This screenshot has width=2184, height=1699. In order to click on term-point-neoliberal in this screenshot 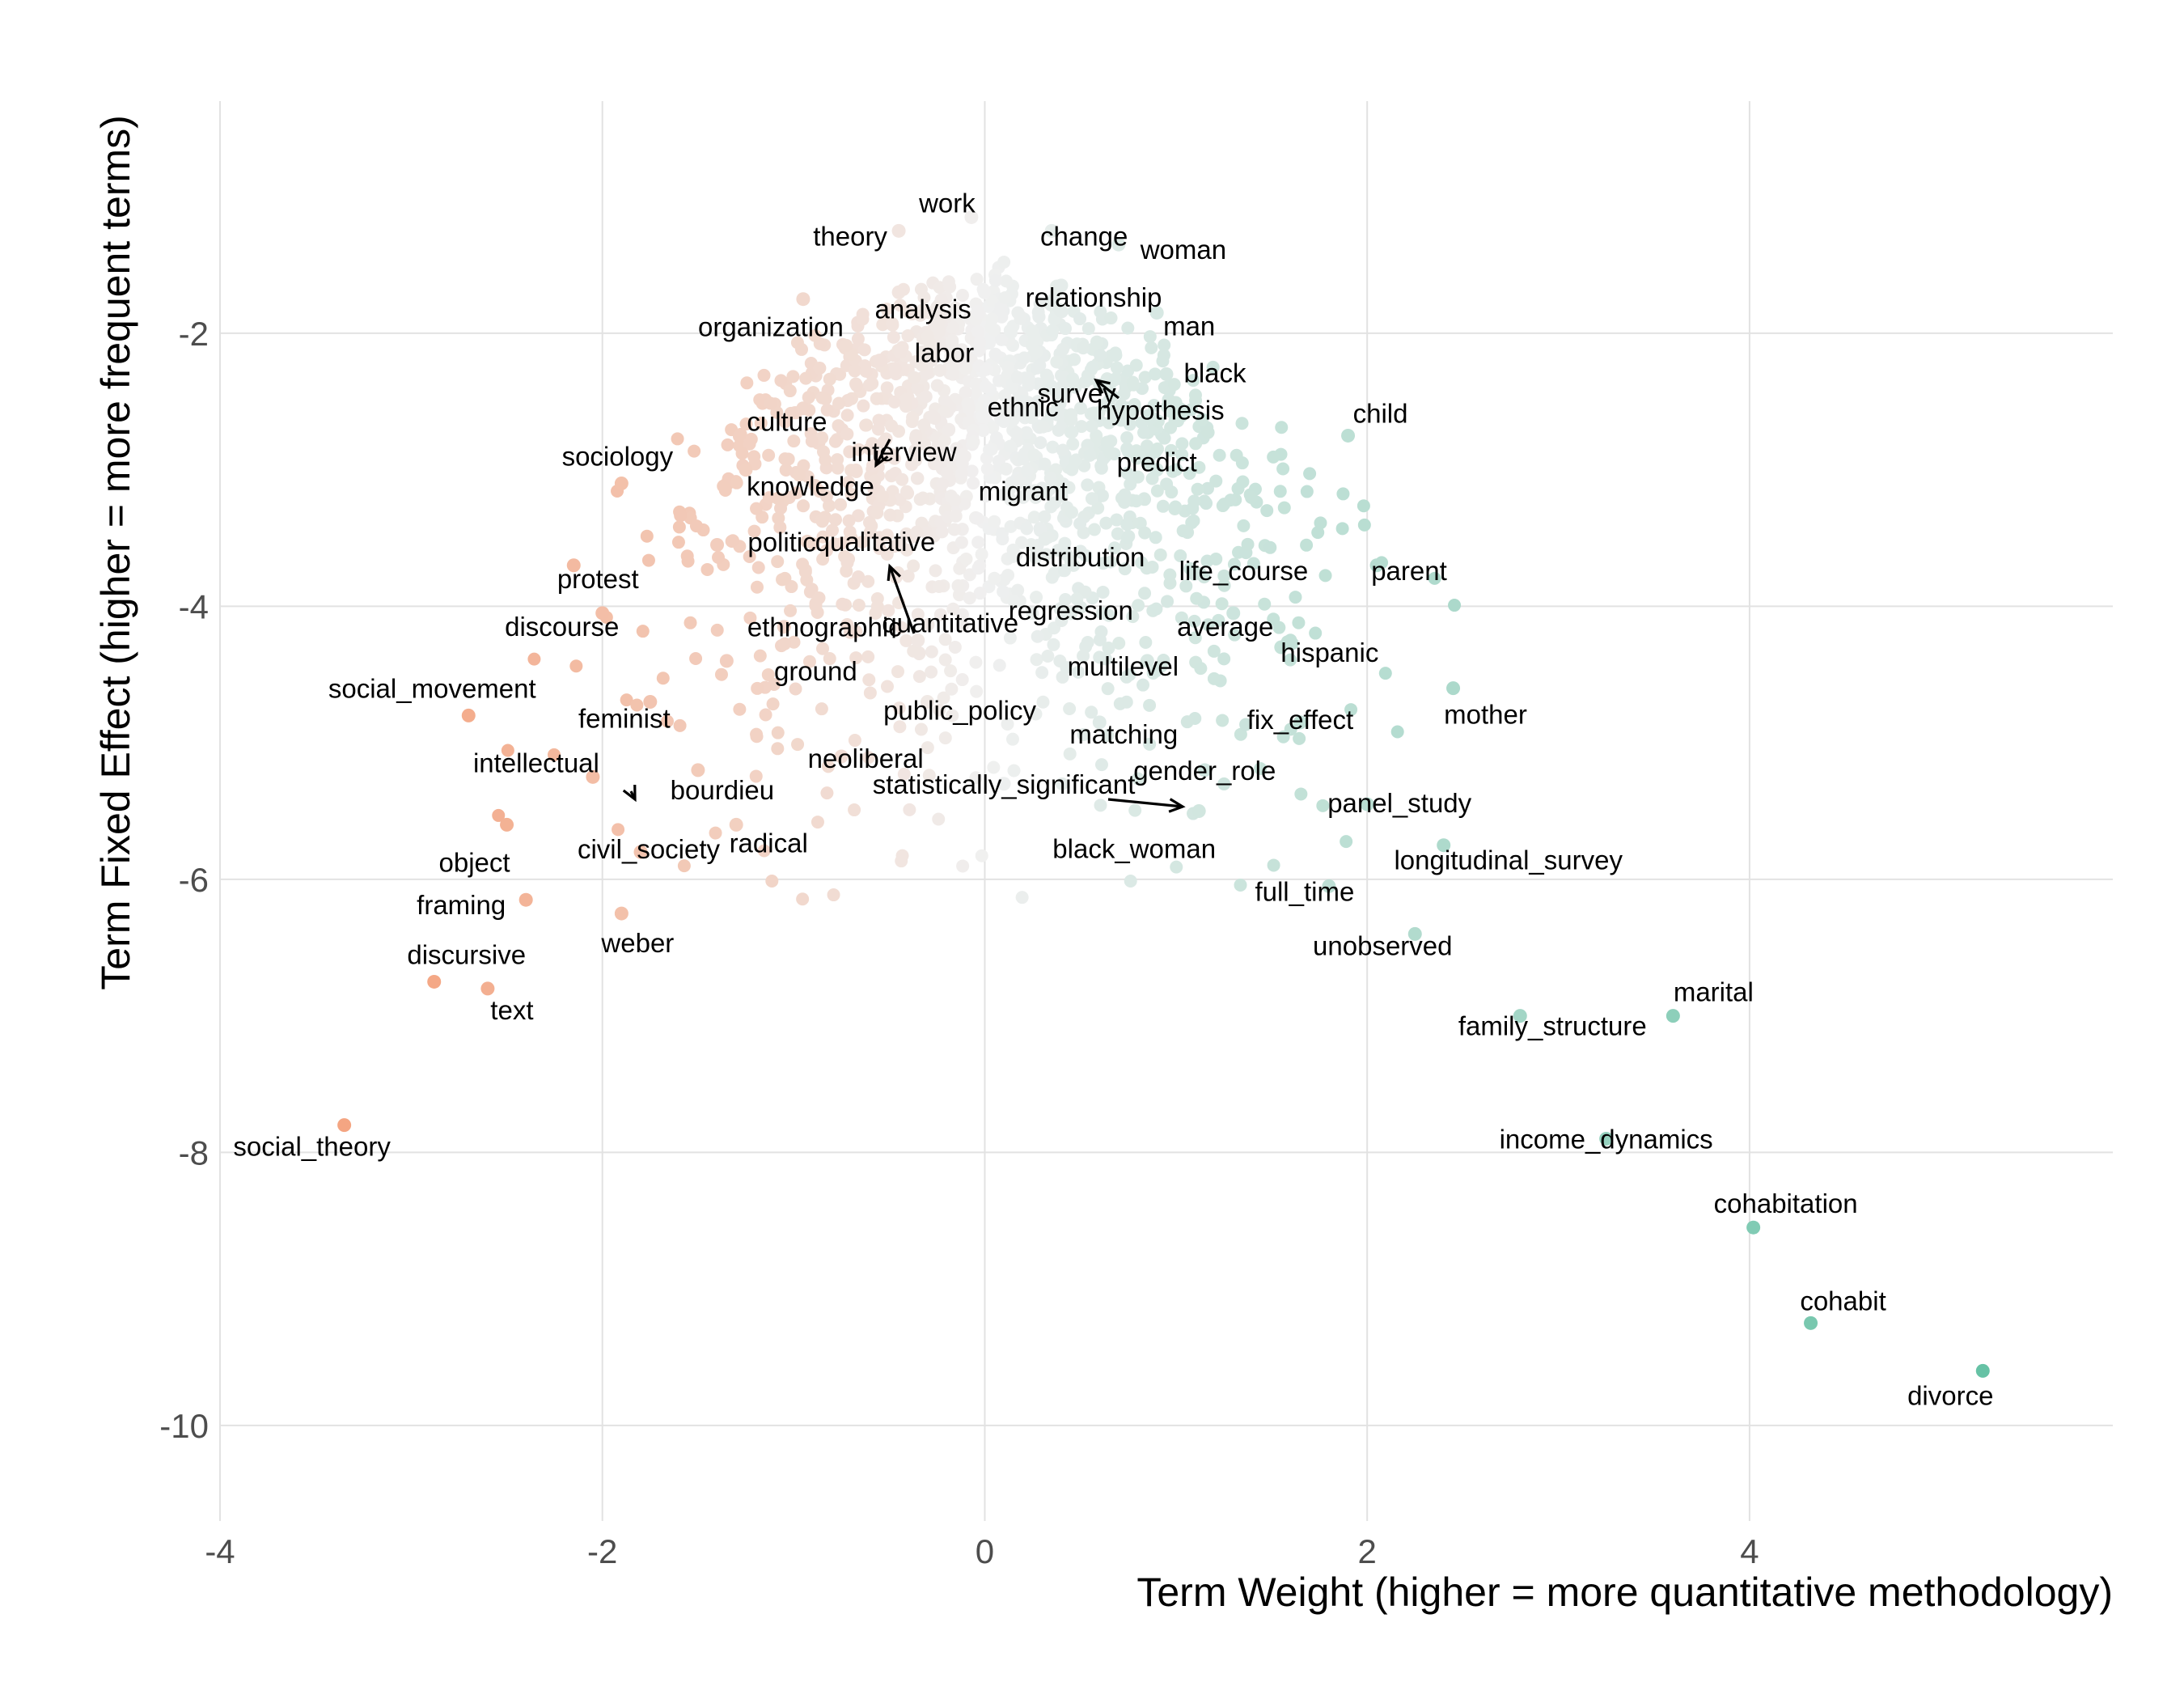, I will do `click(841, 756)`.